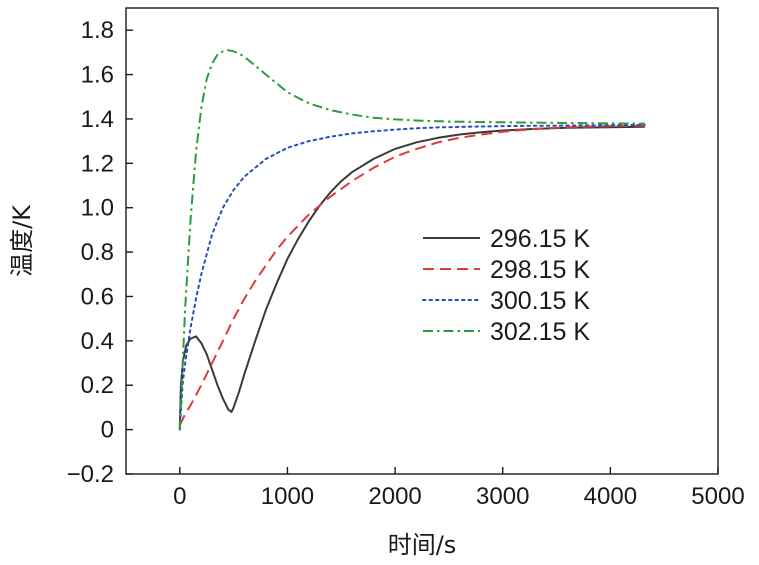 This screenshot has width=759, height=565. What do you see at coordinates (540, 270) in the screenshot?
I see `legend-label-2: 298.15 K` at bounding box center [540, 270].